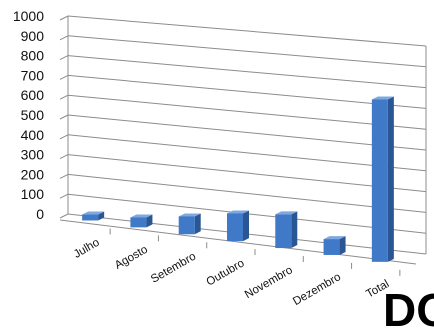 This screenshot has height=336, width=434. I want to click on x-tick-label: Setembro, so click(173, 267).